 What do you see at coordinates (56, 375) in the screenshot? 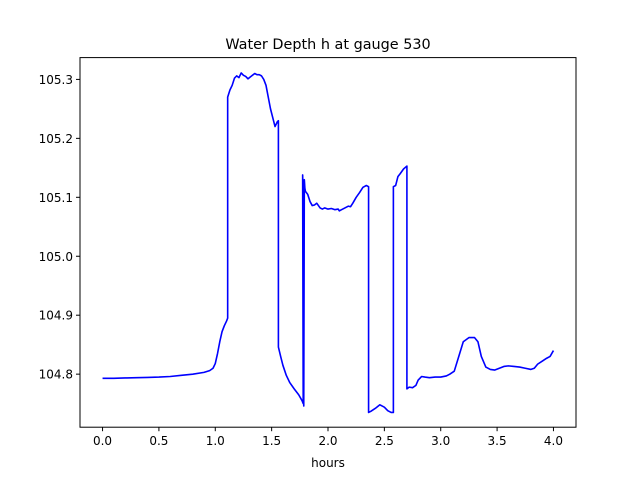
I see `y-tick-label: 104.8` at bounding box center [56, 375].